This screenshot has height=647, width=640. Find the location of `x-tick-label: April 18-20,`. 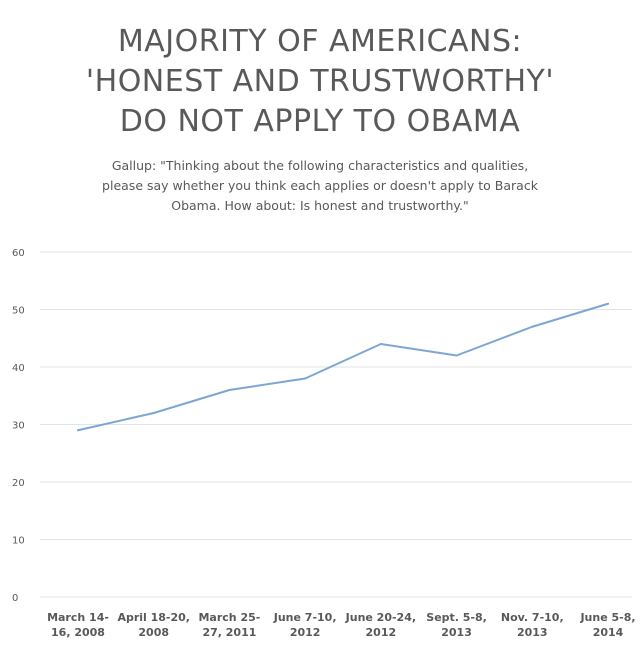

x-tick-label: April 18-20, is located at coordinates (153, 617).